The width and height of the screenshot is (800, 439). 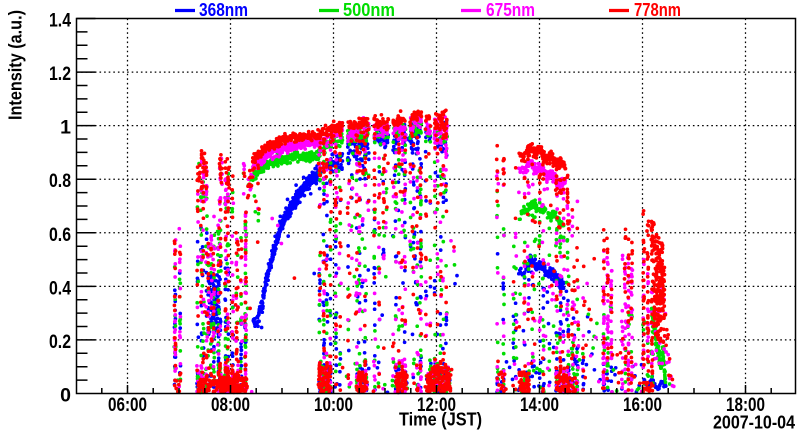 I want to click on svg-text: 1.2, so click(x=60, y=74).